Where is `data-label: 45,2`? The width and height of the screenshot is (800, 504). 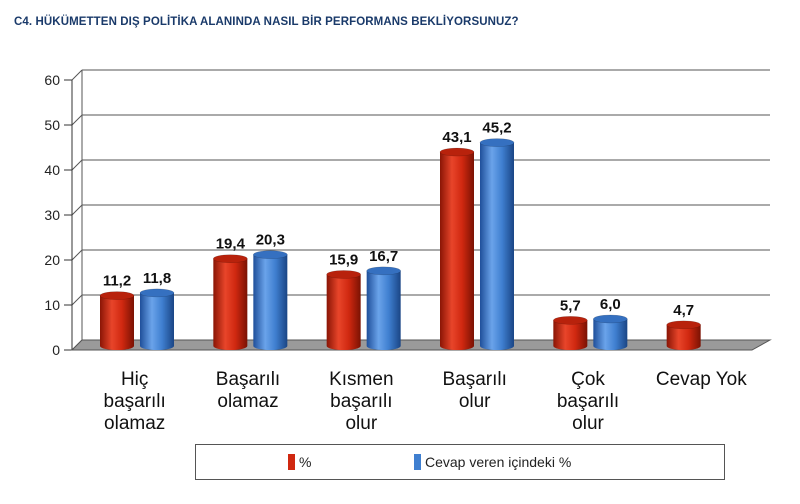
data-label: 45,2 is located at coordinates (496, 128).